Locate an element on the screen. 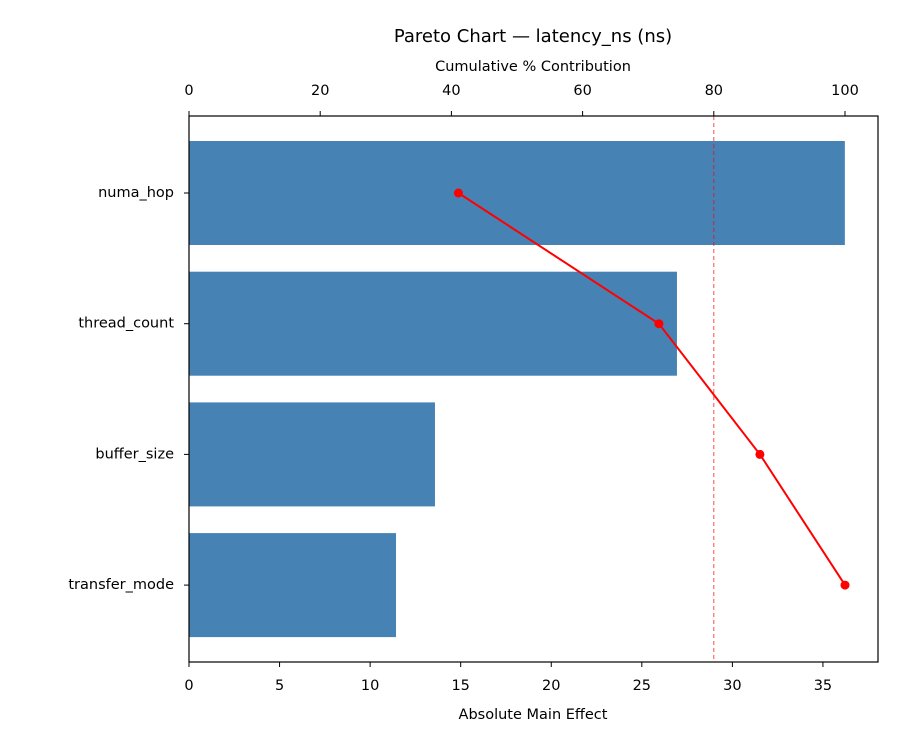  x2-tick-label: 100 is located at coordinates (845, 91).